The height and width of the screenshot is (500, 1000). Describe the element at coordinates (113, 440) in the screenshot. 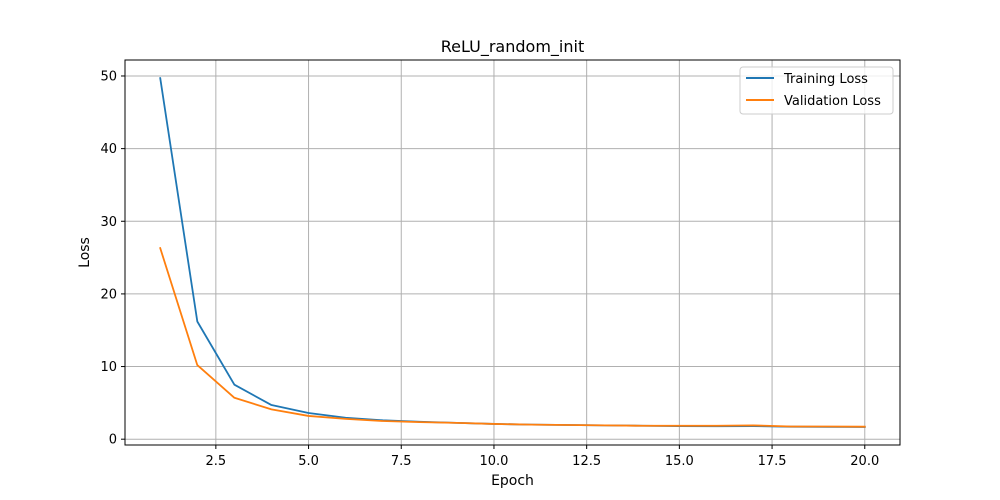

I see `y-tick-label: 0` at that location.